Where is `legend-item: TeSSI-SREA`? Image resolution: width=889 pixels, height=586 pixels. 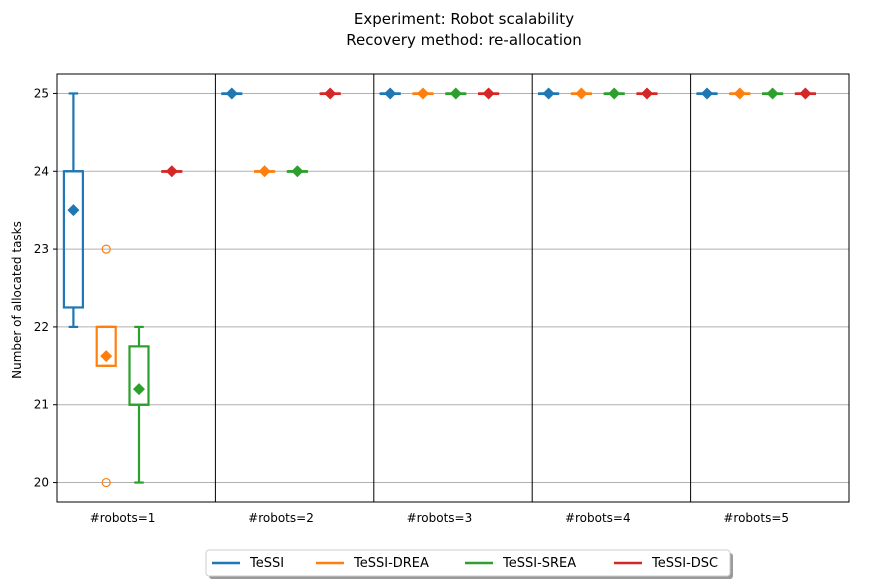 legend-item: TeSSI-SREA is located at coordinates (520, 563).